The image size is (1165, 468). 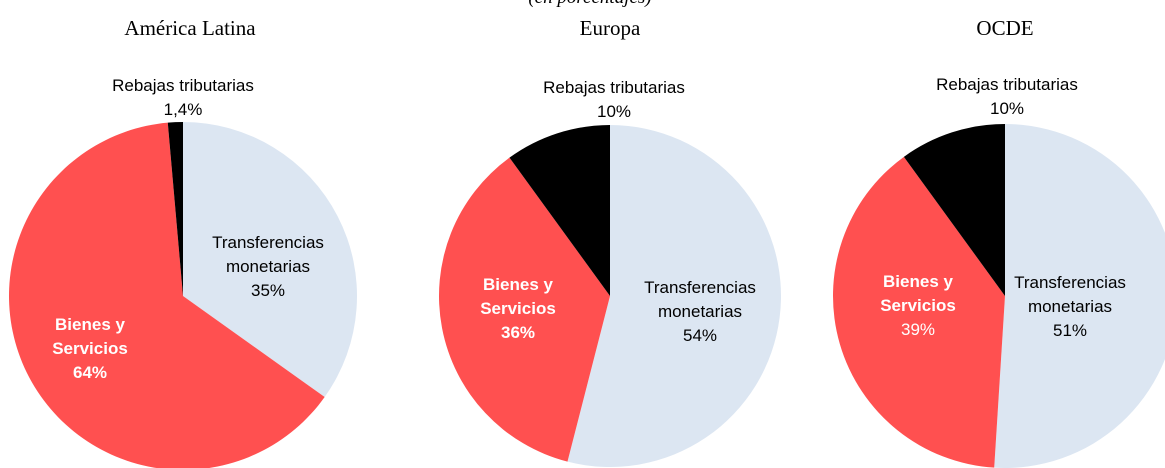 What do you see at coordinates (1005, 28) in the screenshot?
I see `chart-title: OCDE` at bounding box center [1005, 28].